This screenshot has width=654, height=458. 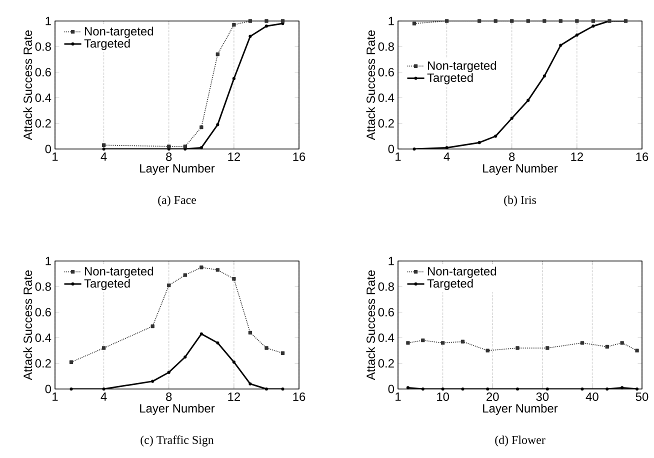 What do you see at coordinates (443, 396) in the screenshot?
I see `x-tick-label: 10` at bounding box center [443, 396].